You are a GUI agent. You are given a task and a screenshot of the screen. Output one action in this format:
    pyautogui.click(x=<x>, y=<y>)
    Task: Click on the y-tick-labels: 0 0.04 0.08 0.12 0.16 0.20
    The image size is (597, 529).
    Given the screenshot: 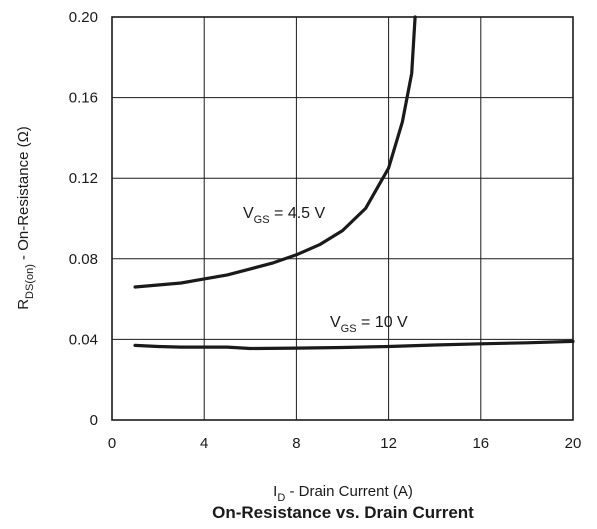 What is the action you would take?
    pyautogui.click(x=83, y=219)
    